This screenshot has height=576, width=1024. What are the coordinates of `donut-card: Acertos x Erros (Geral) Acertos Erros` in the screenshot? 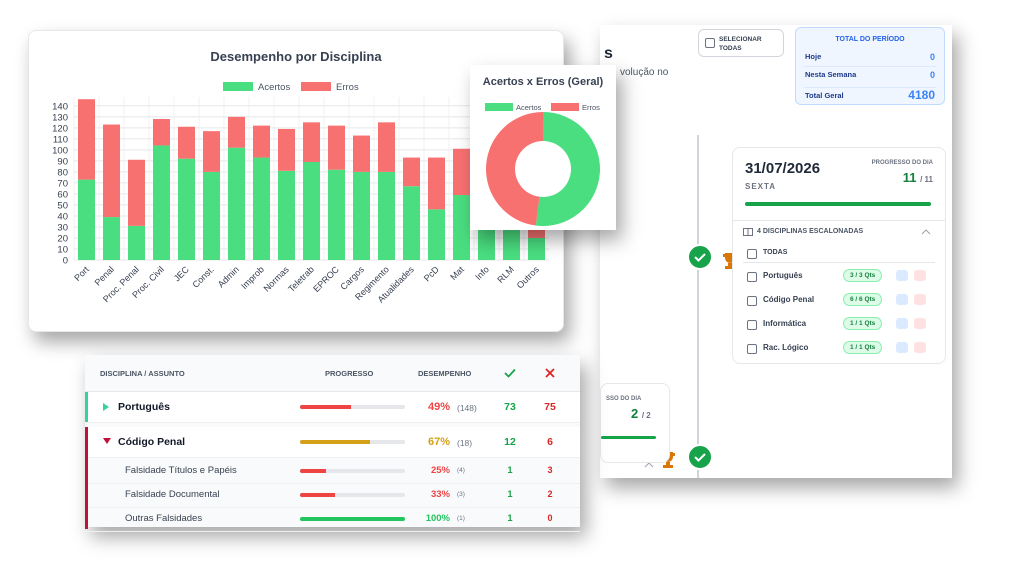 It's located at (543, 147).